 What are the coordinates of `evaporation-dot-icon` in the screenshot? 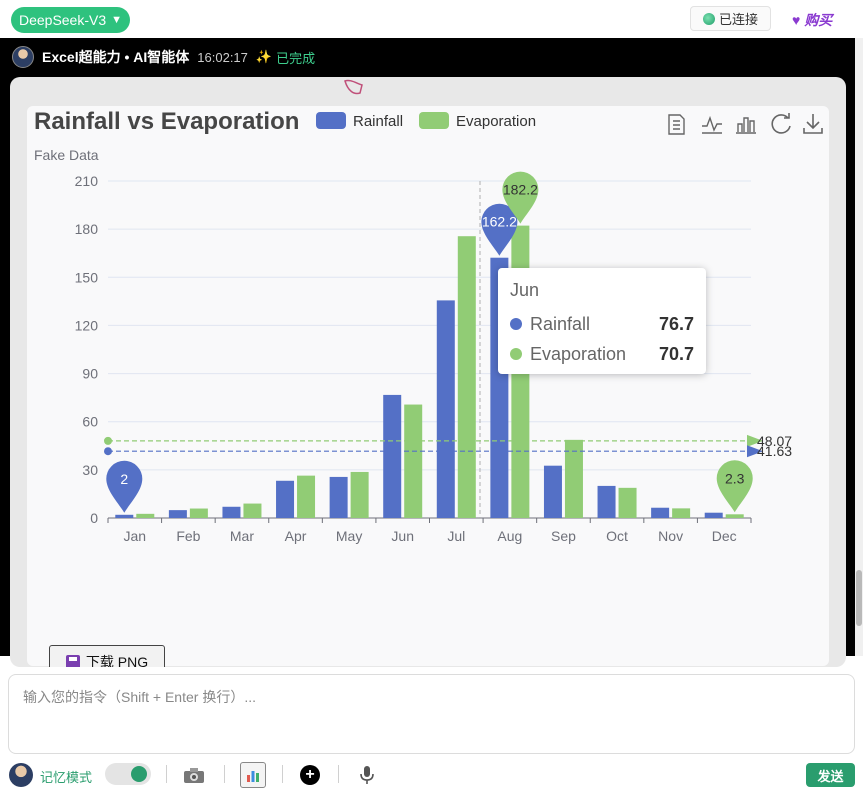 It's located at (516, 354).